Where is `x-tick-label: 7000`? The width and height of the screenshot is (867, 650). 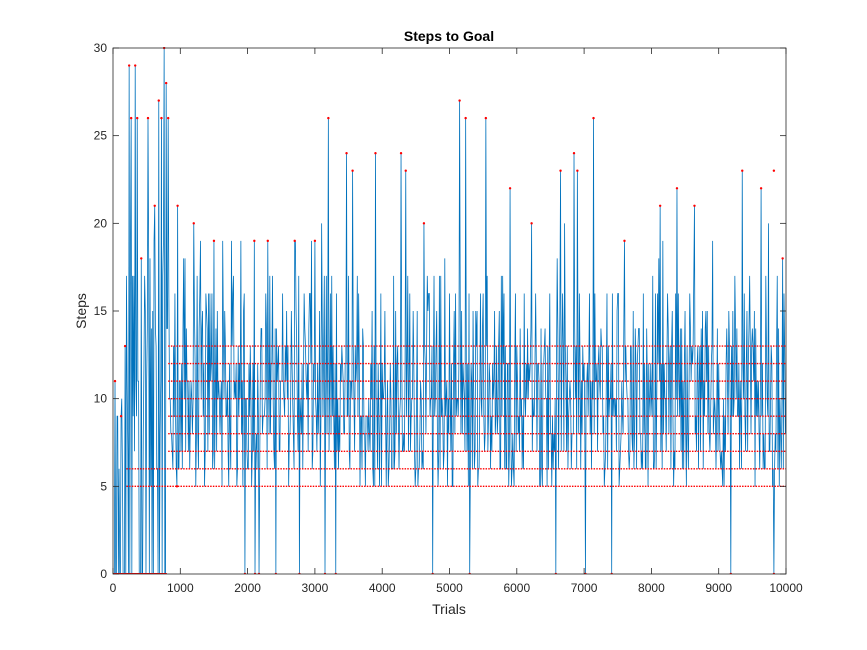 x-tick-label: 7000 is located at coordinates (584, 588).